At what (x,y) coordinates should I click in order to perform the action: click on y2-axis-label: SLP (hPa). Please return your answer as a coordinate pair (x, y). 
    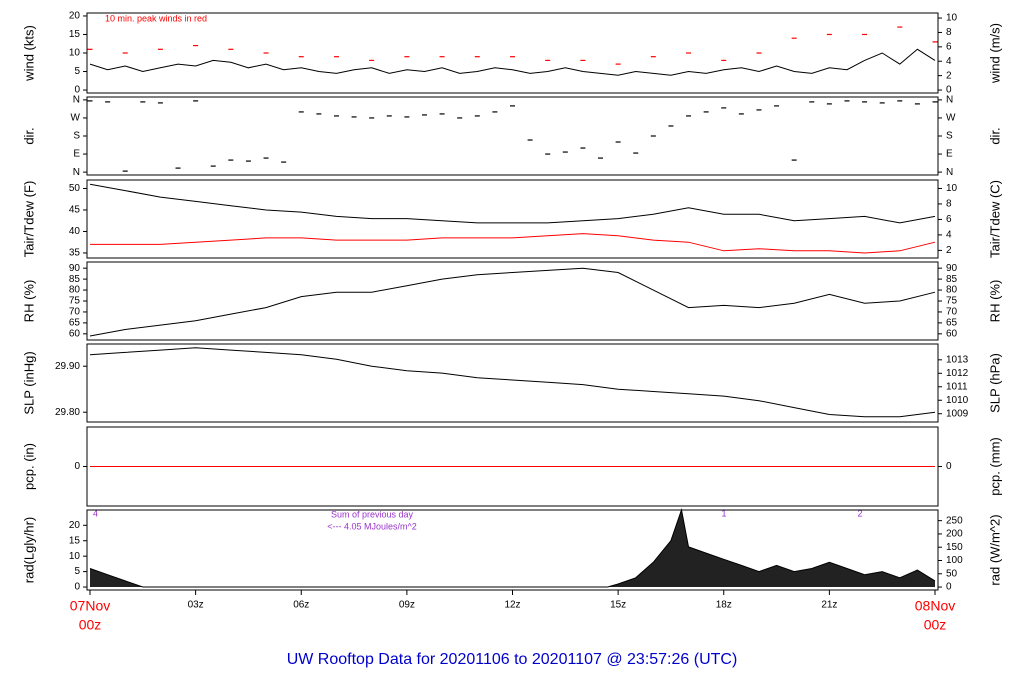
    Looking at the image, I should click on (994, 383).